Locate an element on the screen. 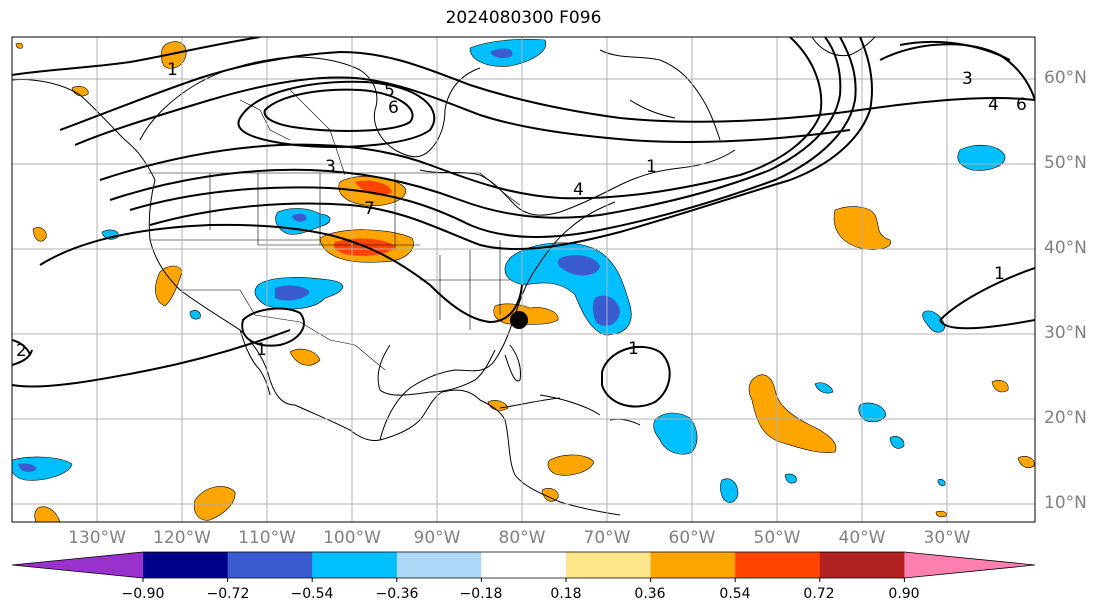  lon-label: 40°W is located at coordinates (862, 538).